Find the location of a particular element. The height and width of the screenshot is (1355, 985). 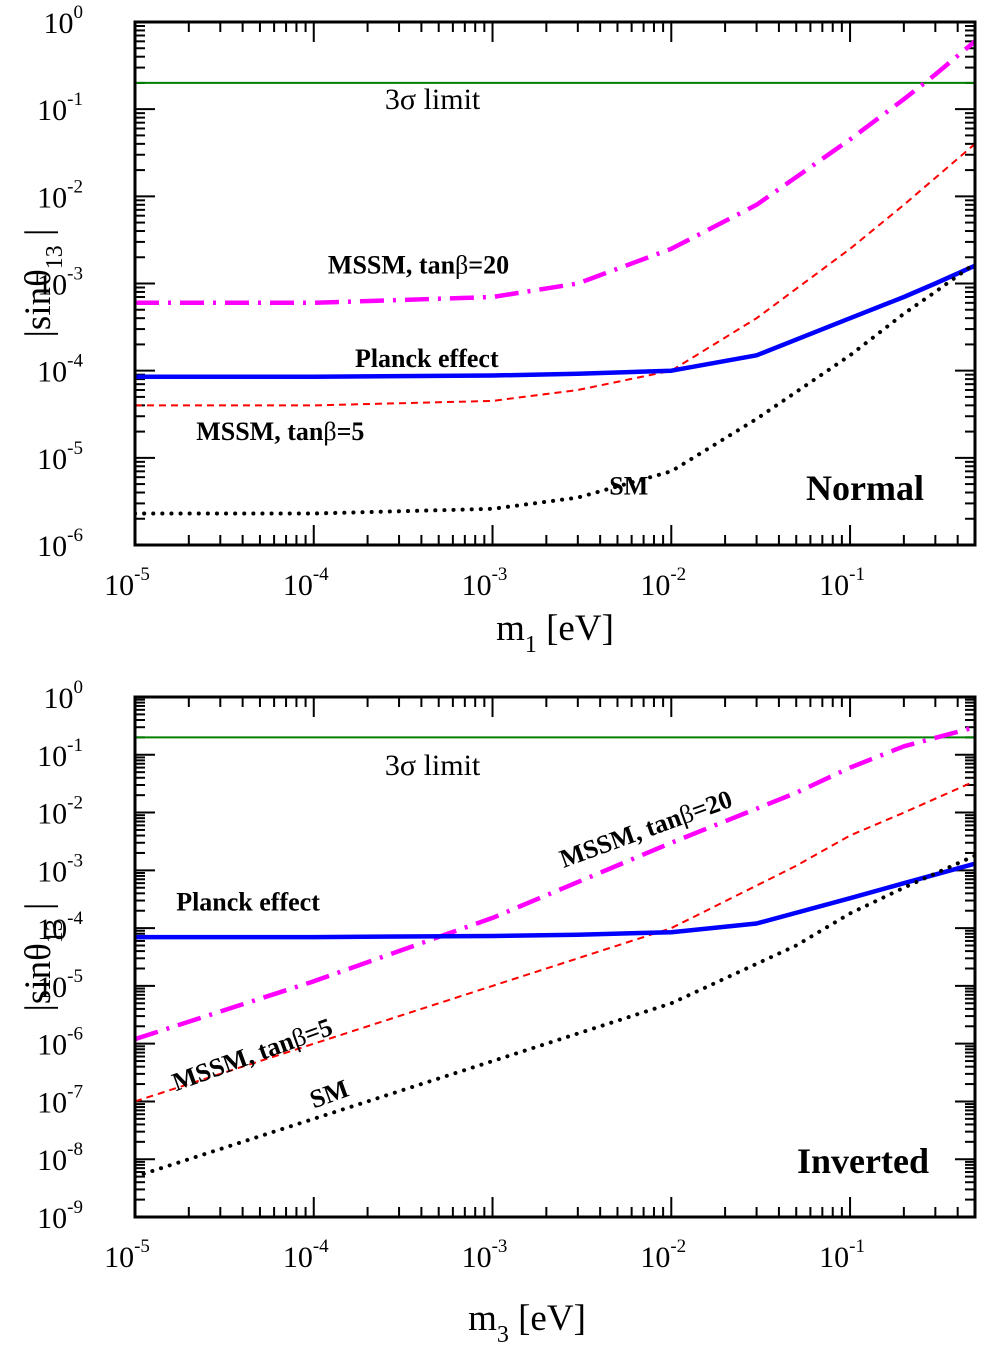

annotation-label: MSSM, tanβ=5 is located at coordinates (280, 431).